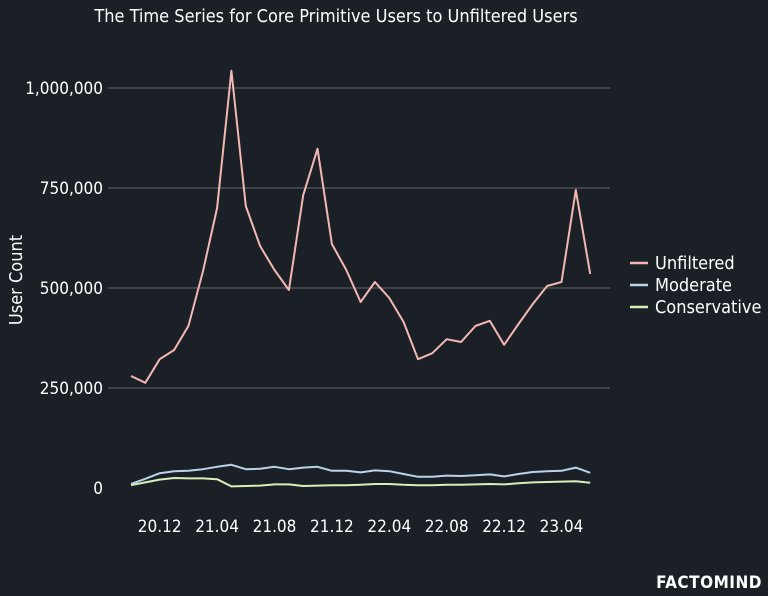 The image size is (768, 596). I want to click on y-axis-label: User Count, so click(16, 280).